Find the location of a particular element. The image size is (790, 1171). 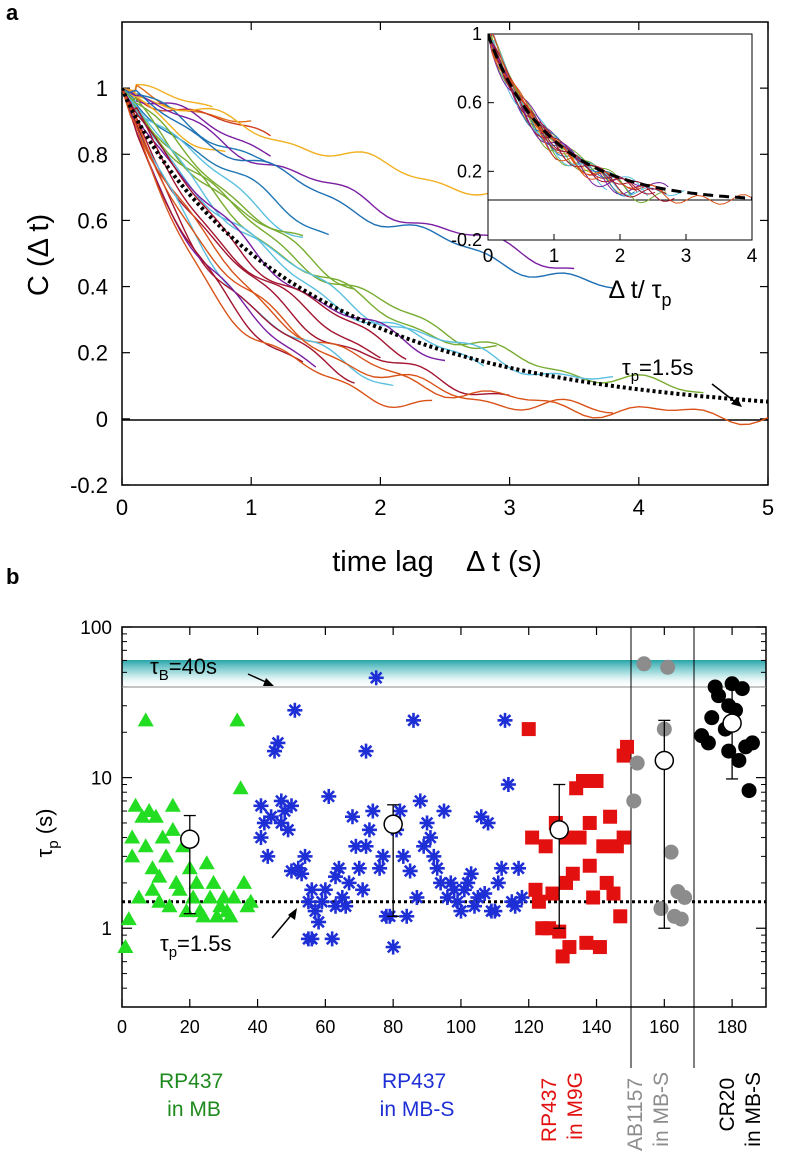

inset-y-tick-label: -0.2 is located at coordinates (466, 240).